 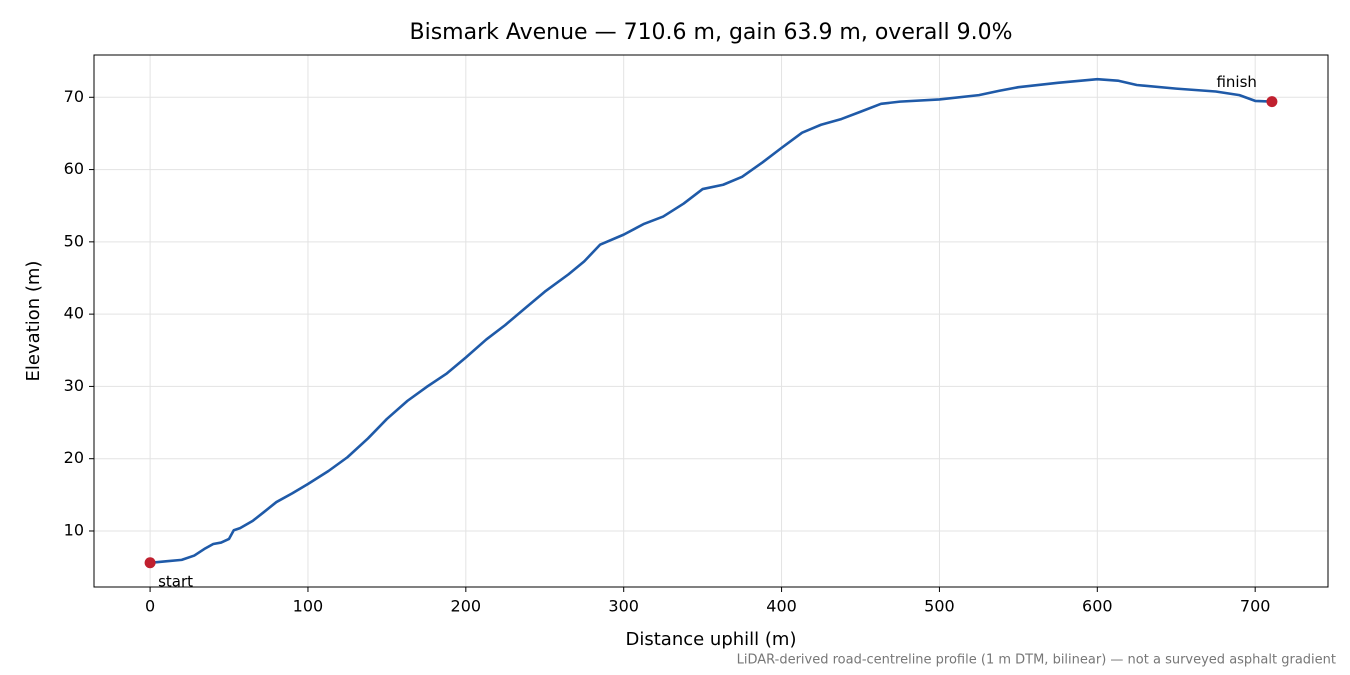 I want to click on y-tick-label: 50, so click(x=74, y=240).